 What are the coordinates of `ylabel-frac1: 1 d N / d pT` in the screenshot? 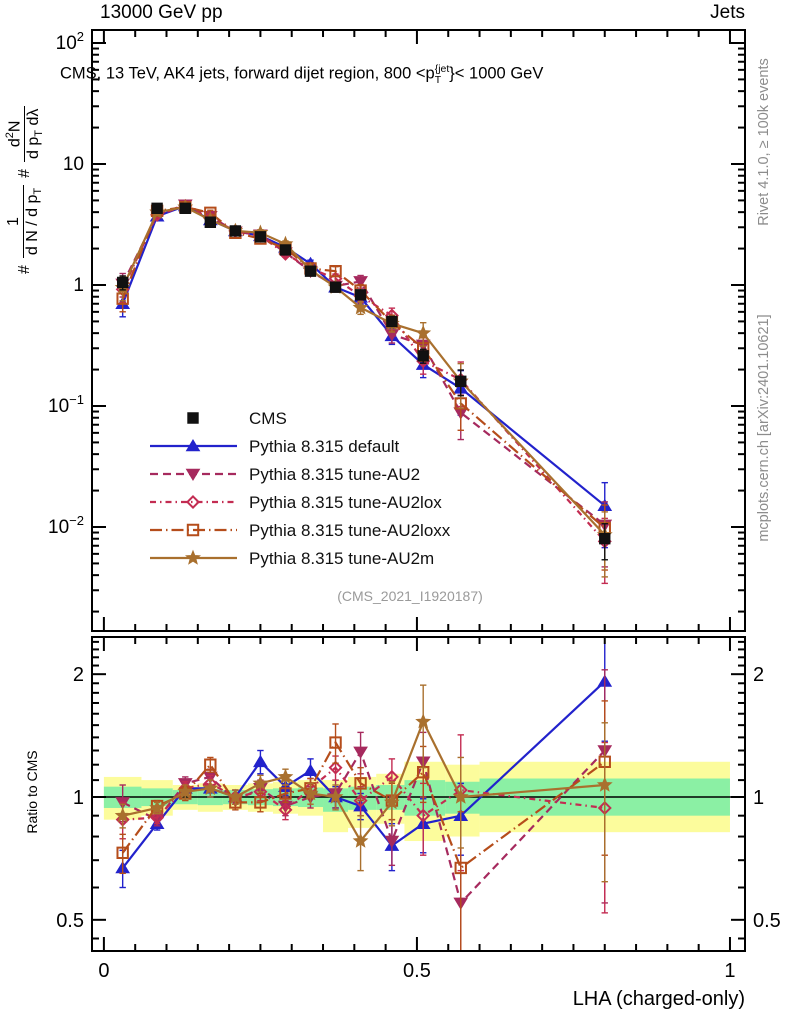 It's located at (25, 221).